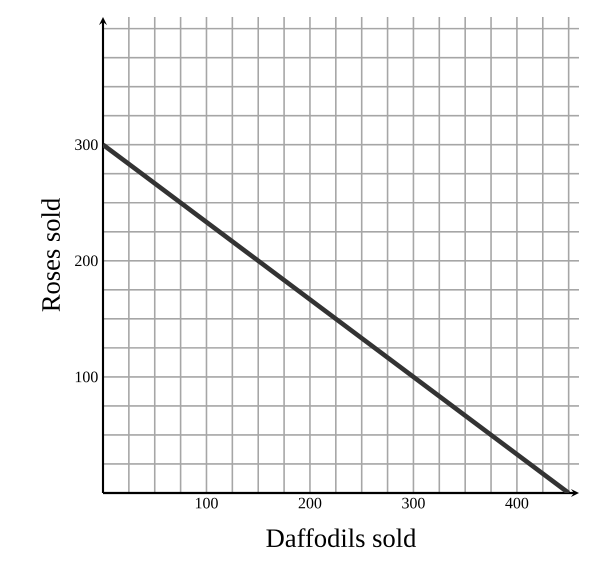 Image resolution: width=598 pixels, height=575 pixels. What do you see at coordinates (516, 503) in the screenshot?
I see `x-tick-label: 400` at bounding box center [516, 503].